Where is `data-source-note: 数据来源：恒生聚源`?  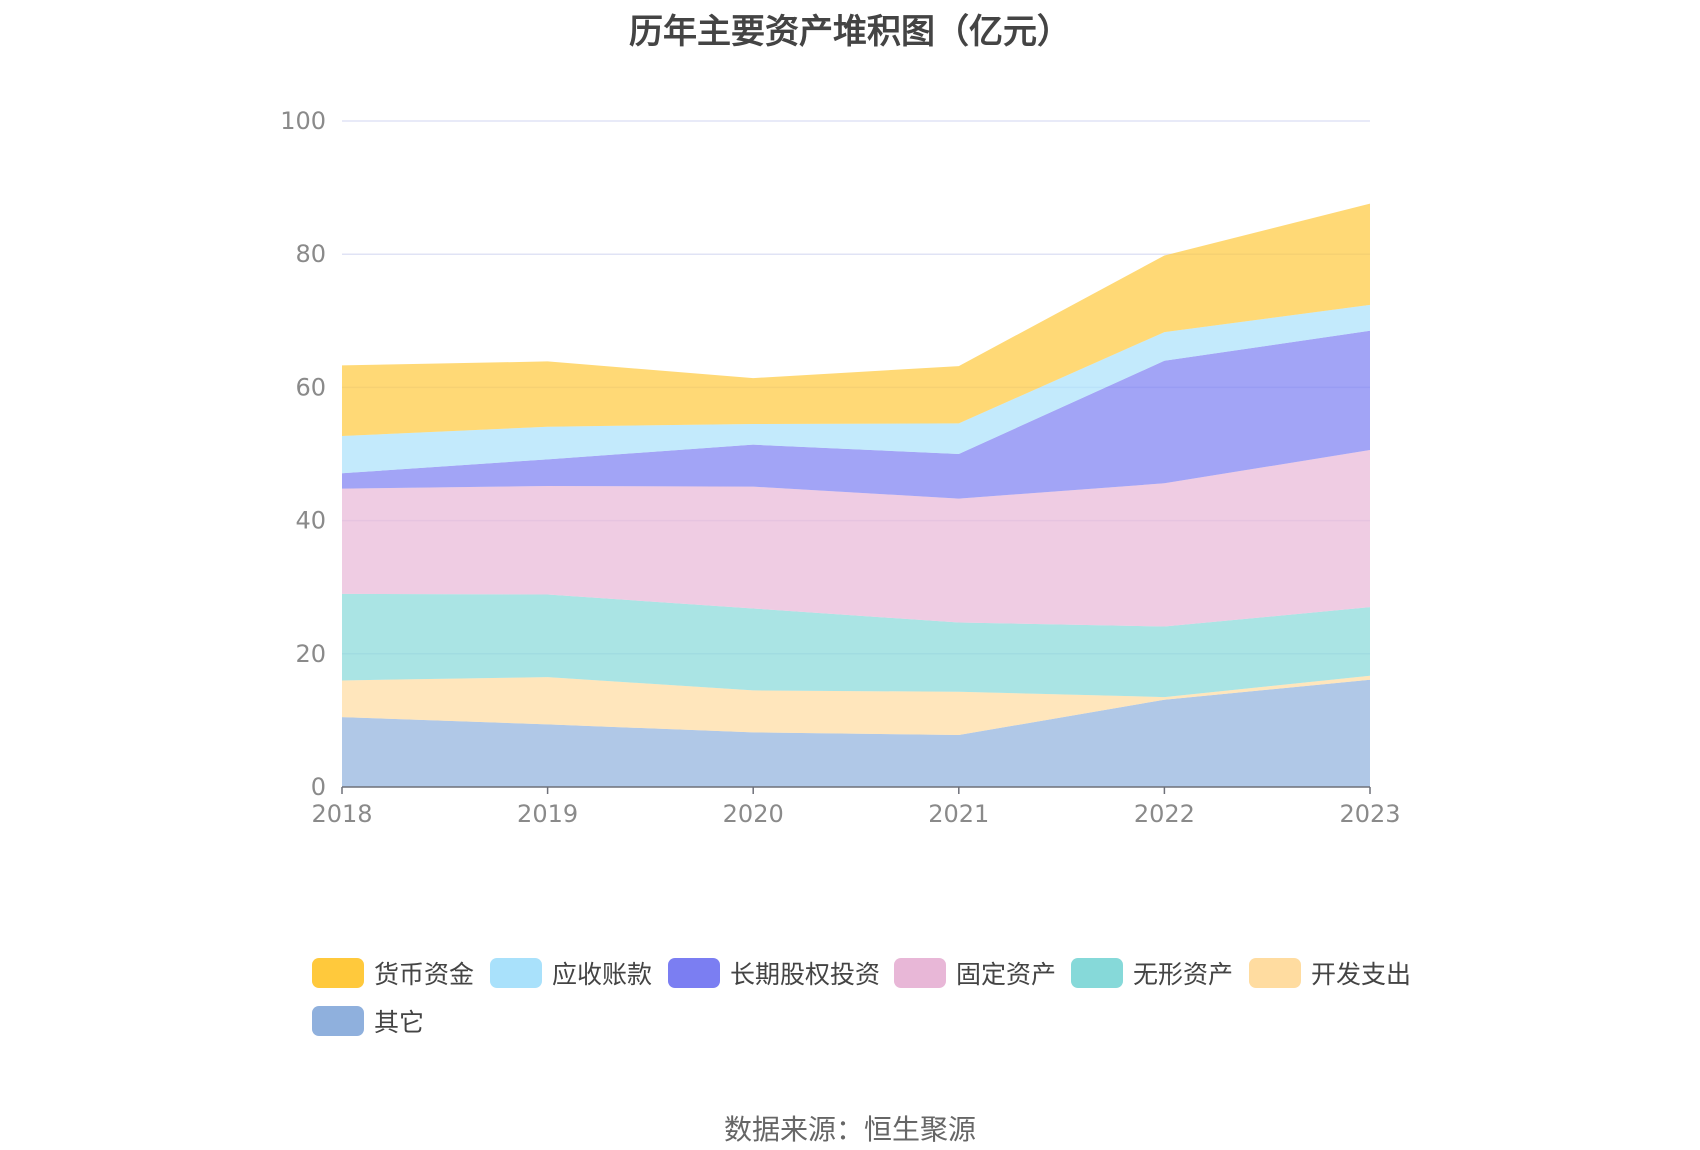
data-source-note: 数据来源：恒生聚源 is located at coordinates (849, 1129).